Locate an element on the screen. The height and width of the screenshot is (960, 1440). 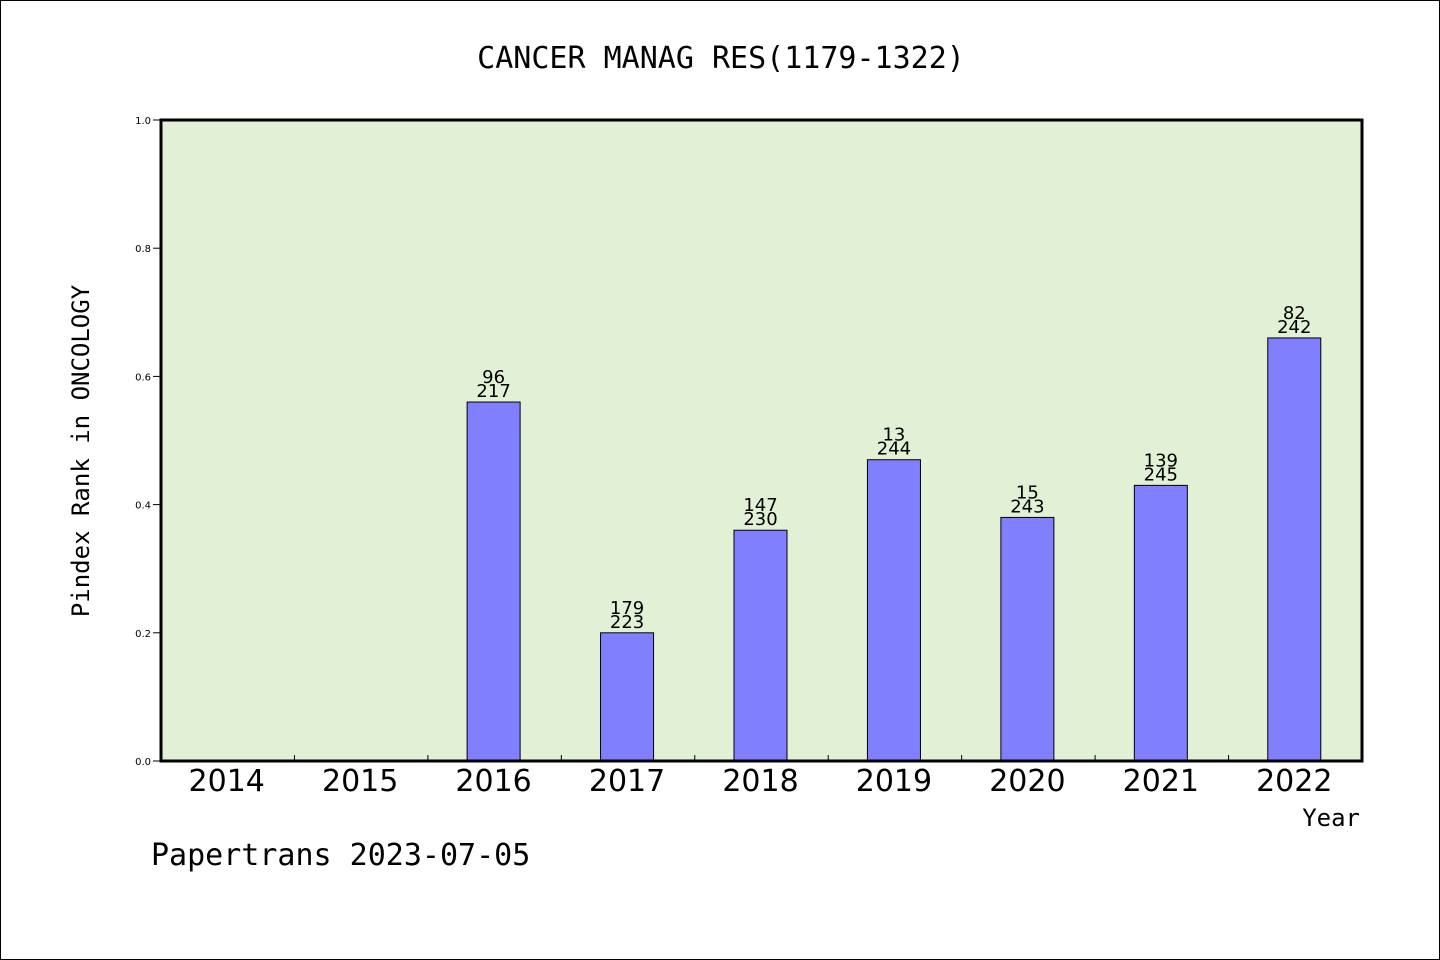
y-tick-label: 0.8 is located at coordinates (143, 249).